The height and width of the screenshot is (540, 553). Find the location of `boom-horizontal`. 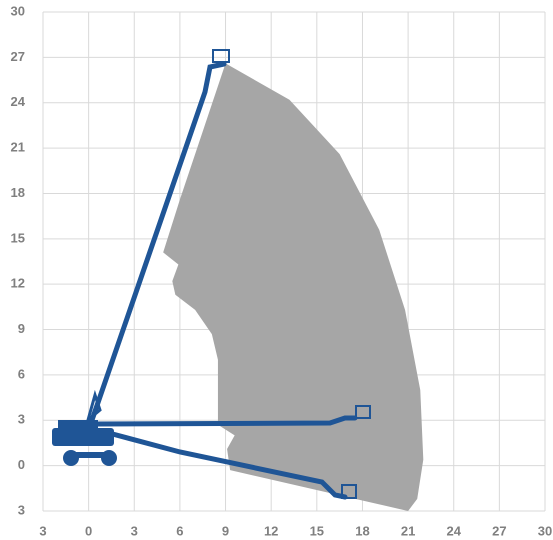

boom-horizontal is located at coordinates (225, 421).